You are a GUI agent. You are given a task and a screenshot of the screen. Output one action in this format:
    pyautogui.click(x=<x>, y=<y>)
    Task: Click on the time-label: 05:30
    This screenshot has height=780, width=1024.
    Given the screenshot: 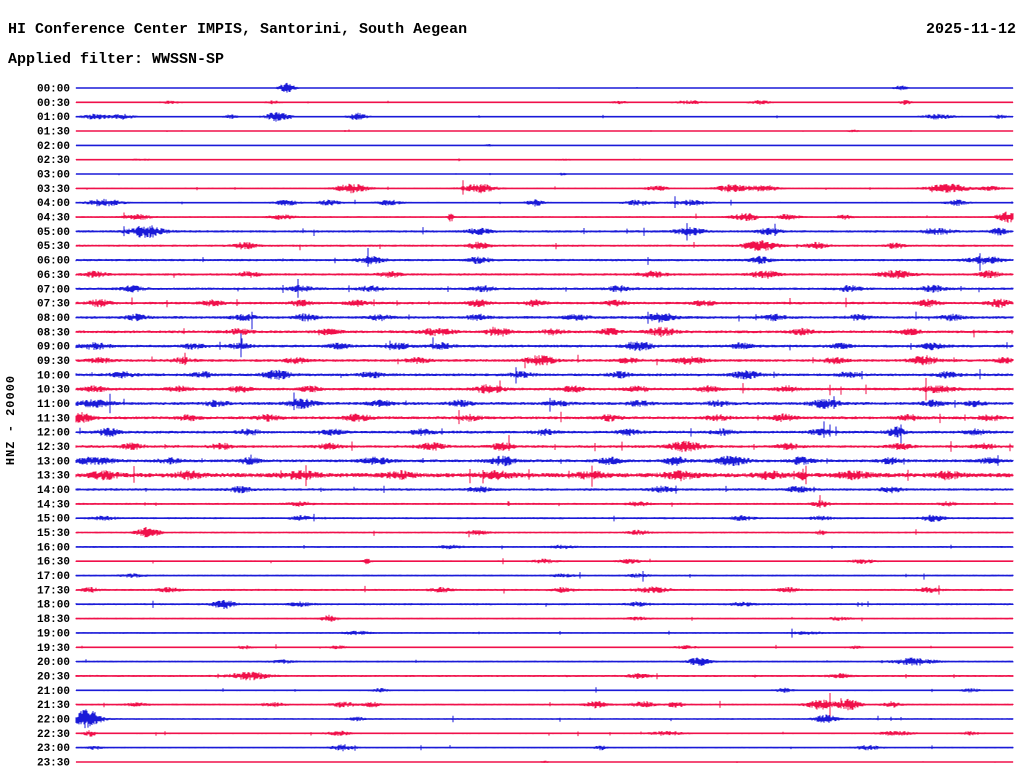 What is the action you would take?
    pyautogui.click(x=53, y=247)
    